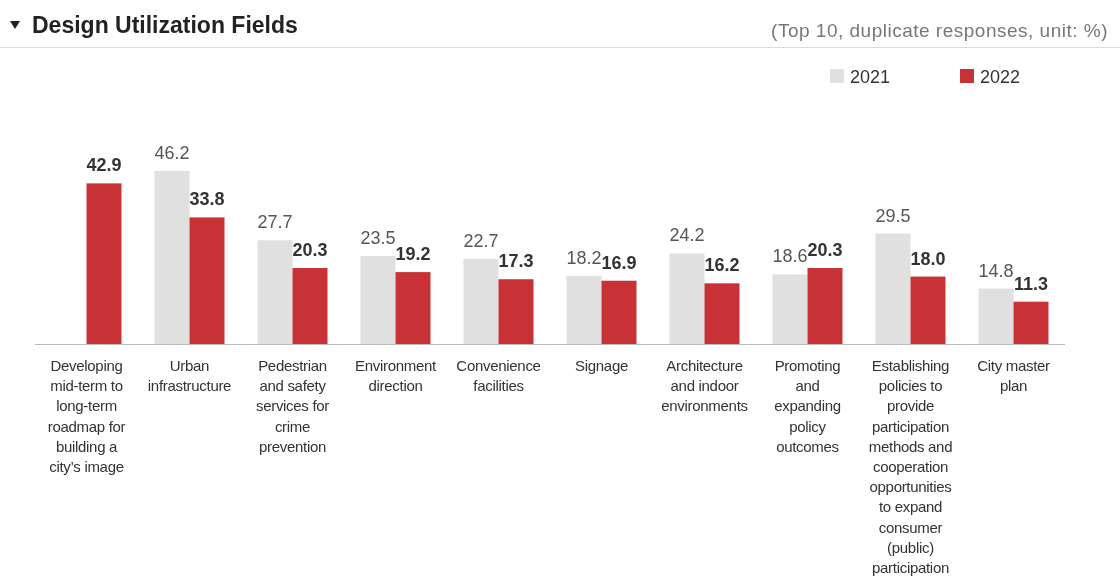 The height and width of the screenshot is (576, 1120). Describe the element at coordinates (704, 386) in the screenshot. I see `x-tick-label: Architecture and indoor environments` at that location.